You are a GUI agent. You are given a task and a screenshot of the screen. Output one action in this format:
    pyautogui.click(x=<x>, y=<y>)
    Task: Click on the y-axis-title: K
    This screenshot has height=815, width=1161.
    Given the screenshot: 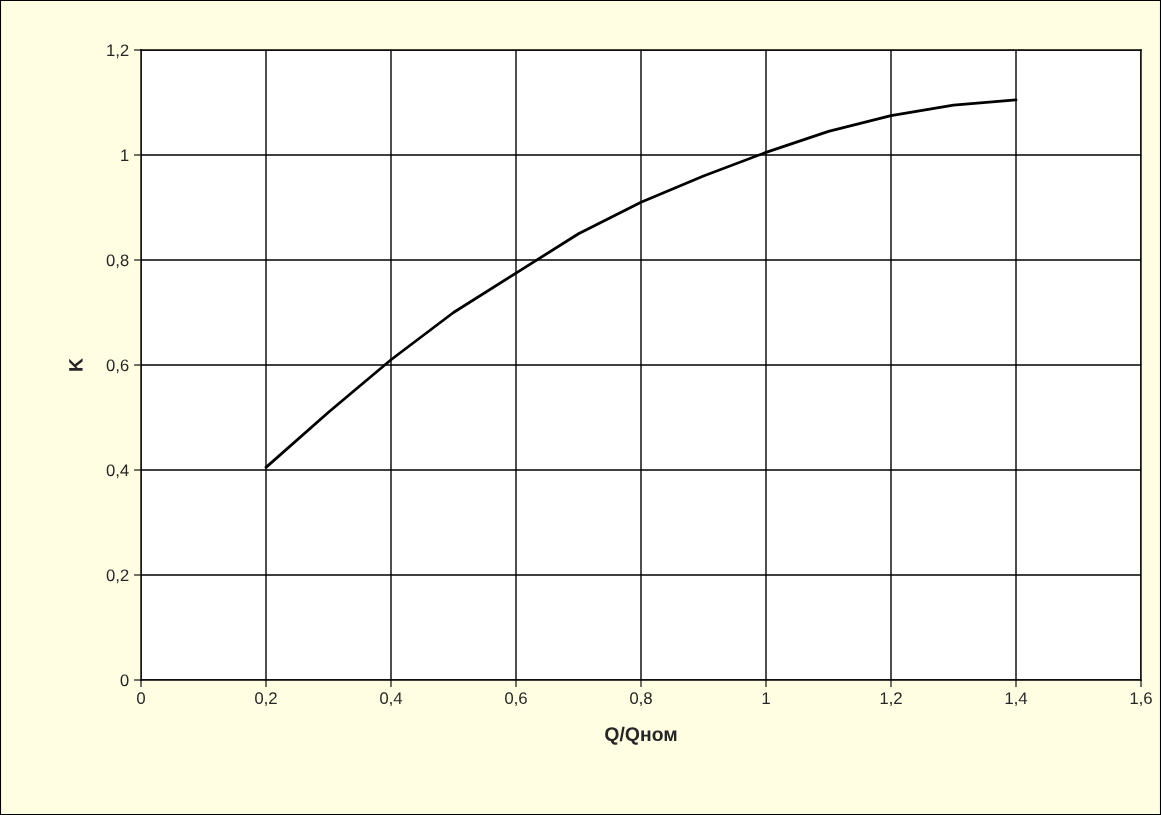 What is the action you would take?
    pyautogui.click(x=76, y=364)
    